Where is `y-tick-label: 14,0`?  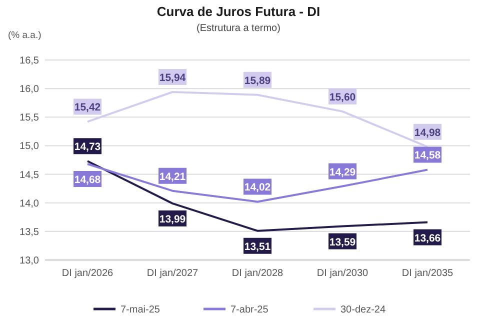 y-tick-label: 14,0 is located at coordinates (30, 204).